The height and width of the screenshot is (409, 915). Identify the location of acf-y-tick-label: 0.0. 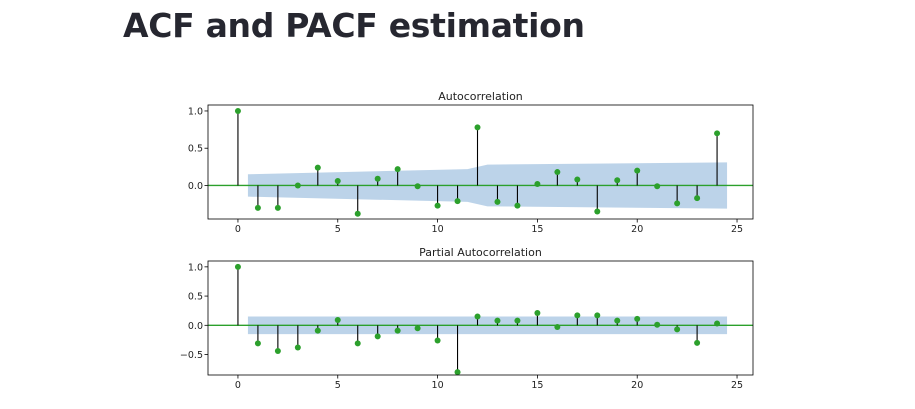
(195, 186).